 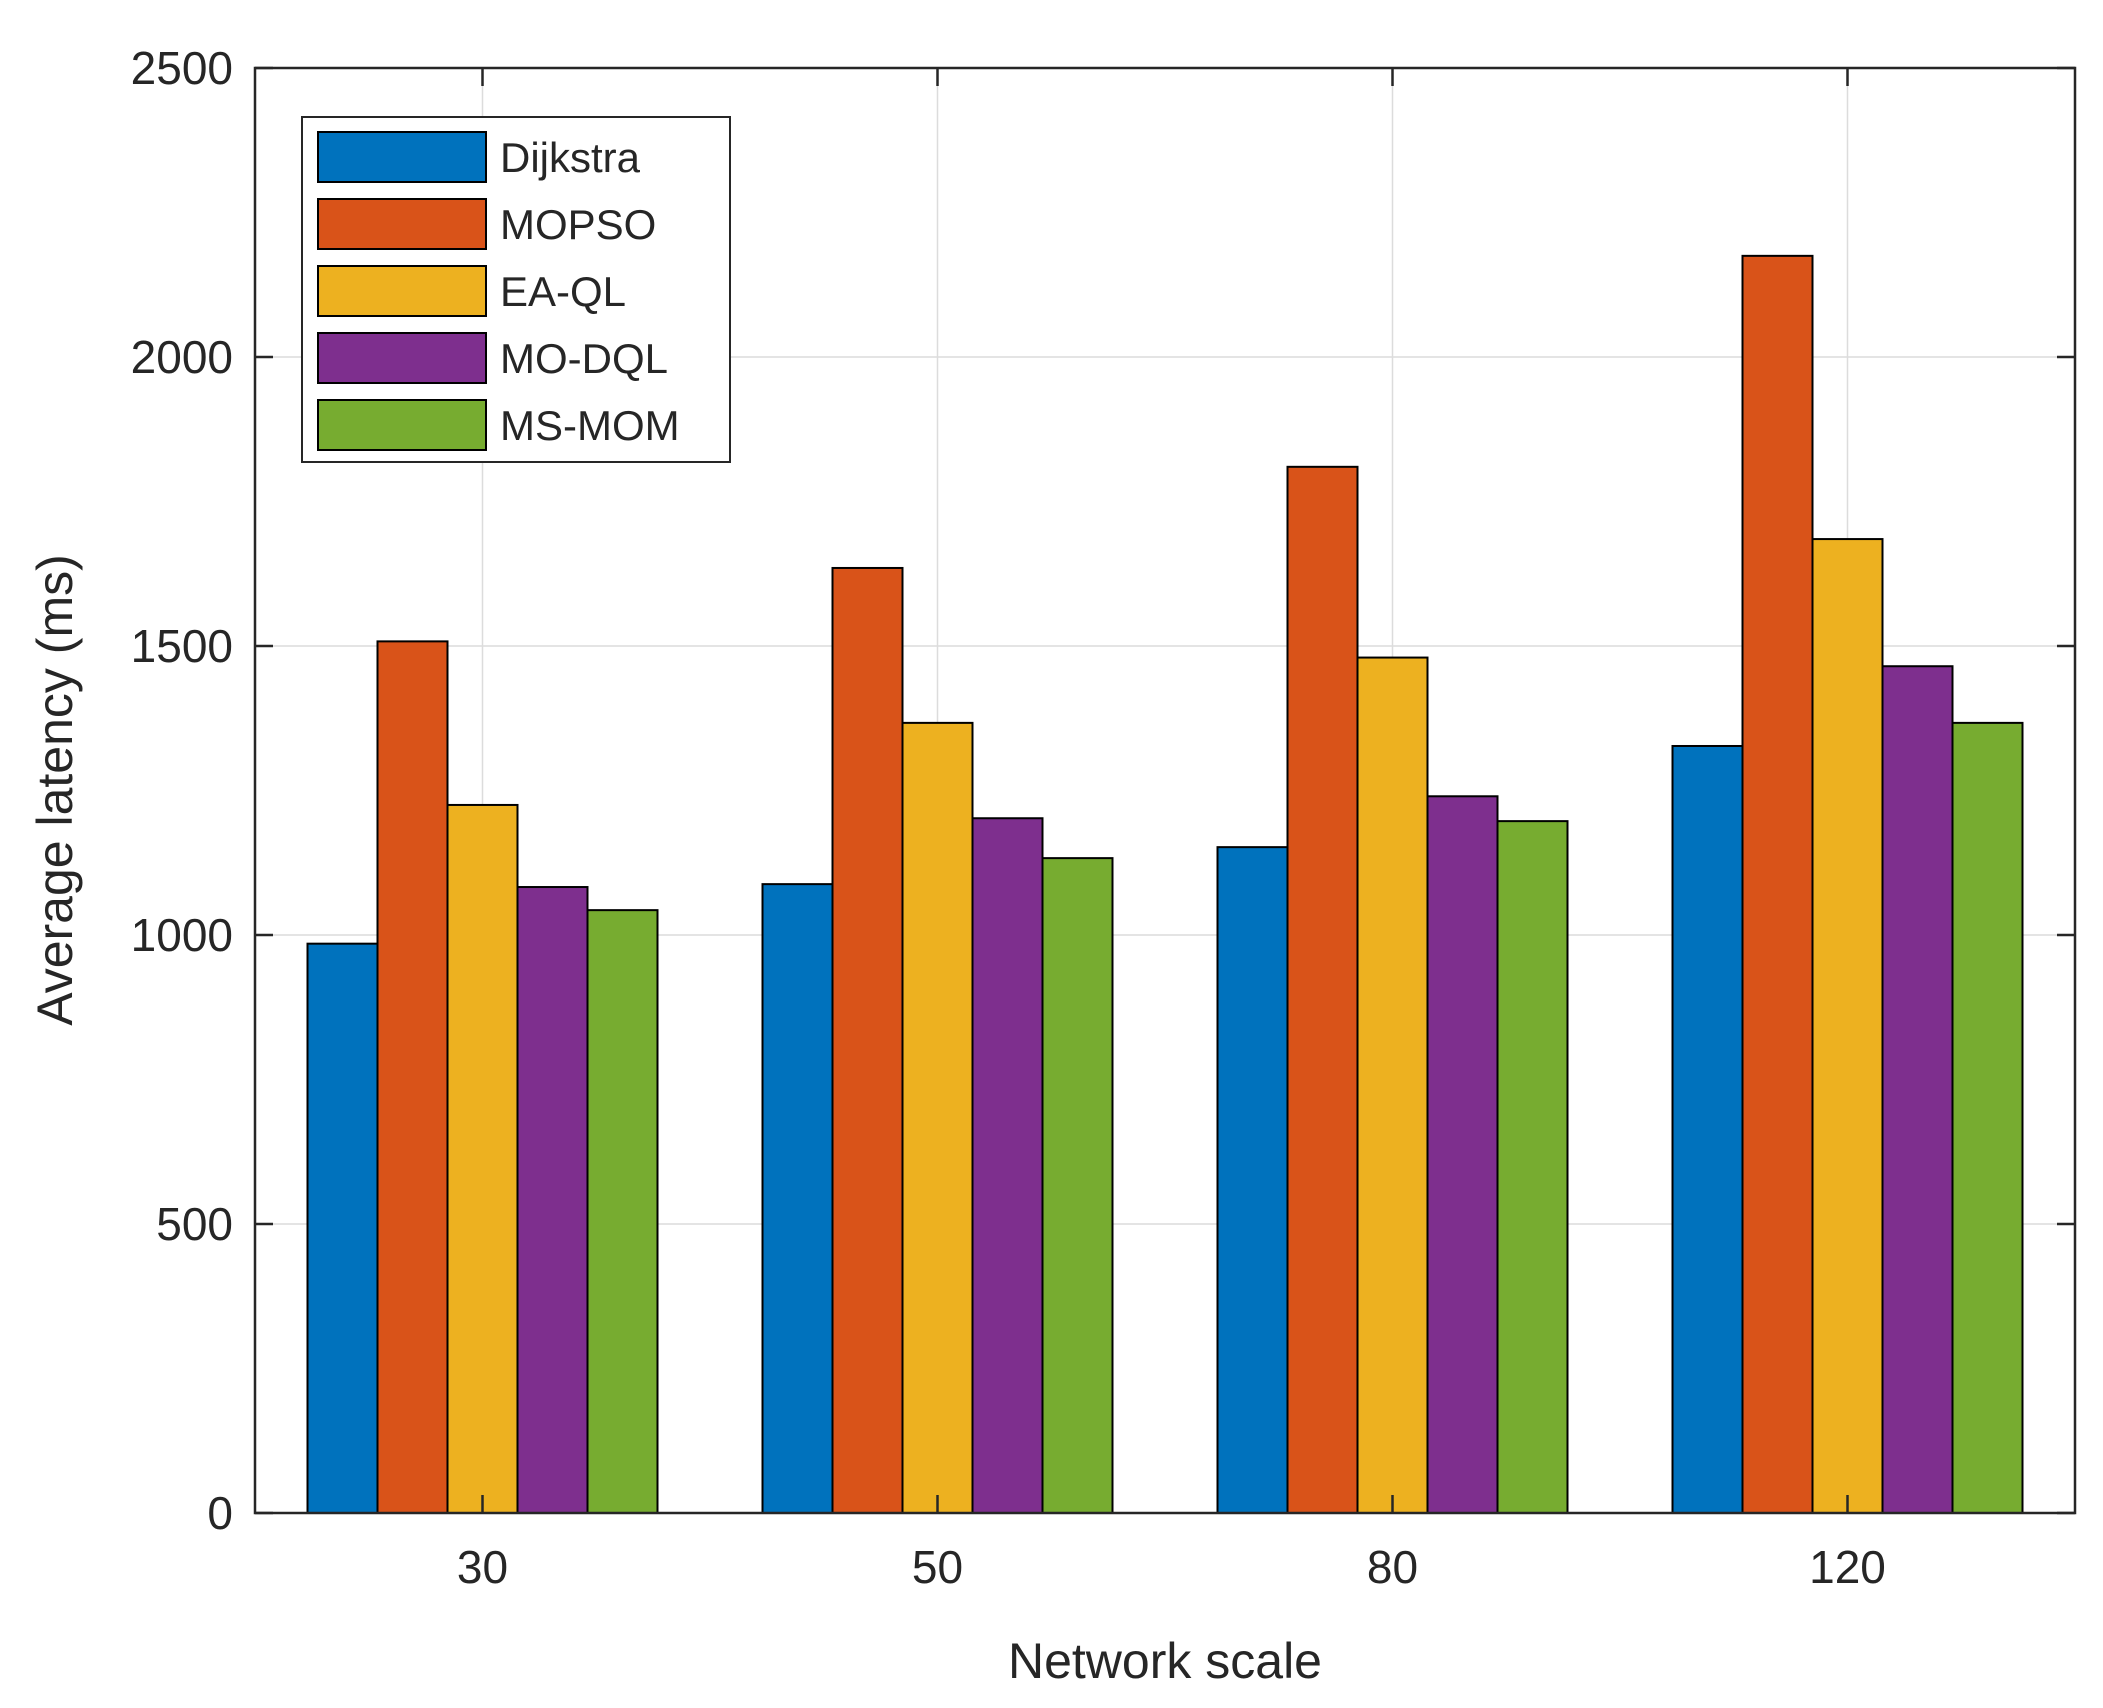 I want to click on legend-label: MO-DQL, so click(x=584, y=358).